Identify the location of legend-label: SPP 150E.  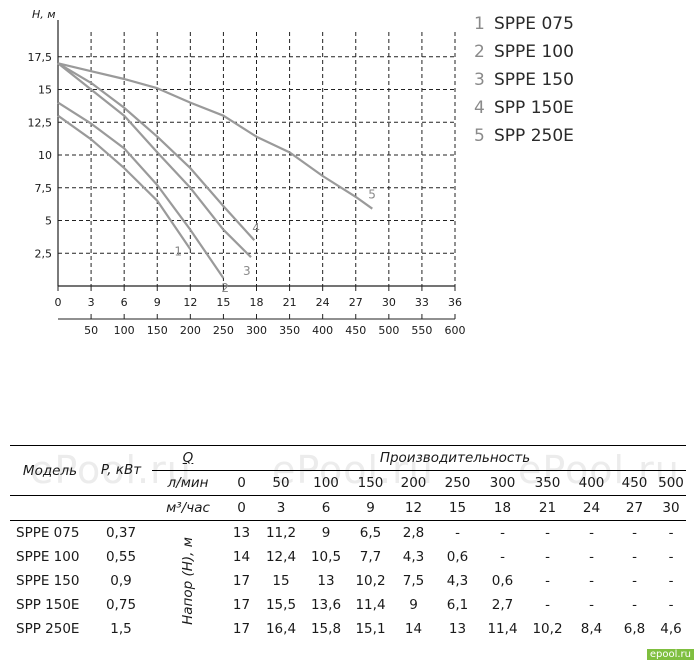
(534, 108).